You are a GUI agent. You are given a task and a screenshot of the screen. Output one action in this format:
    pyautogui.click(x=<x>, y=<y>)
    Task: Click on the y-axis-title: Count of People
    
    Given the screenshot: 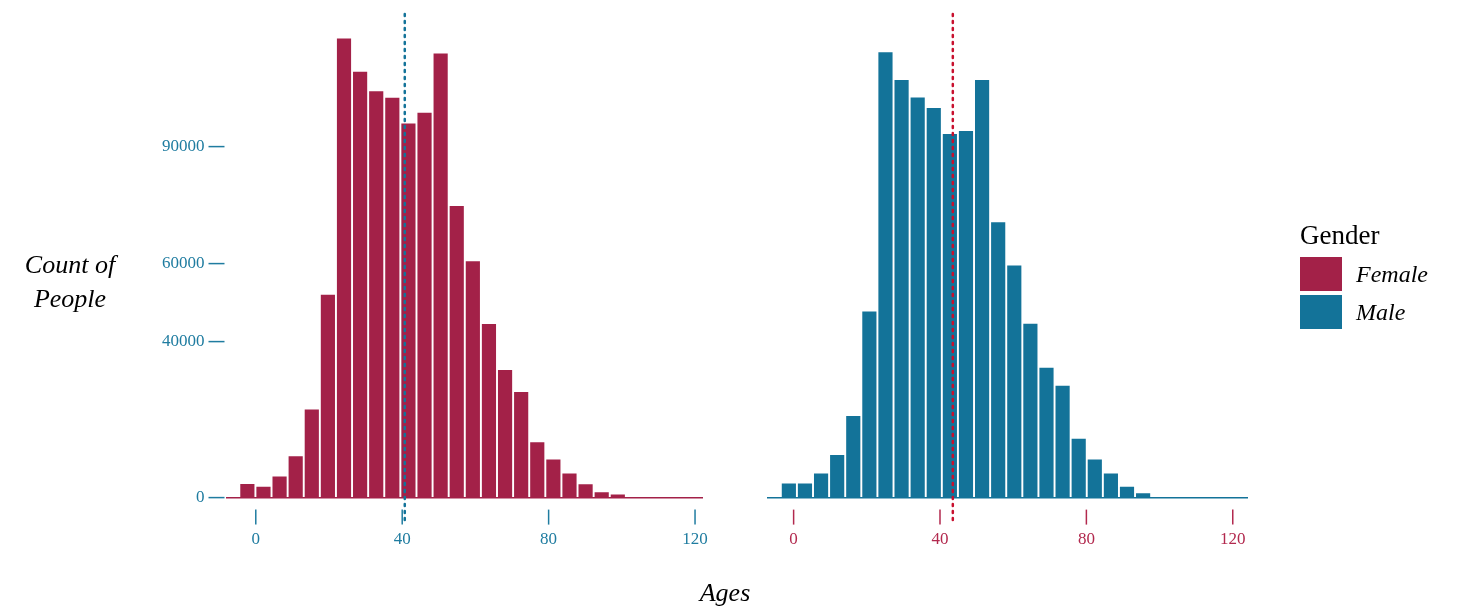 What is the action you would take?
    pyautogui.click(x=71, y=282)
    